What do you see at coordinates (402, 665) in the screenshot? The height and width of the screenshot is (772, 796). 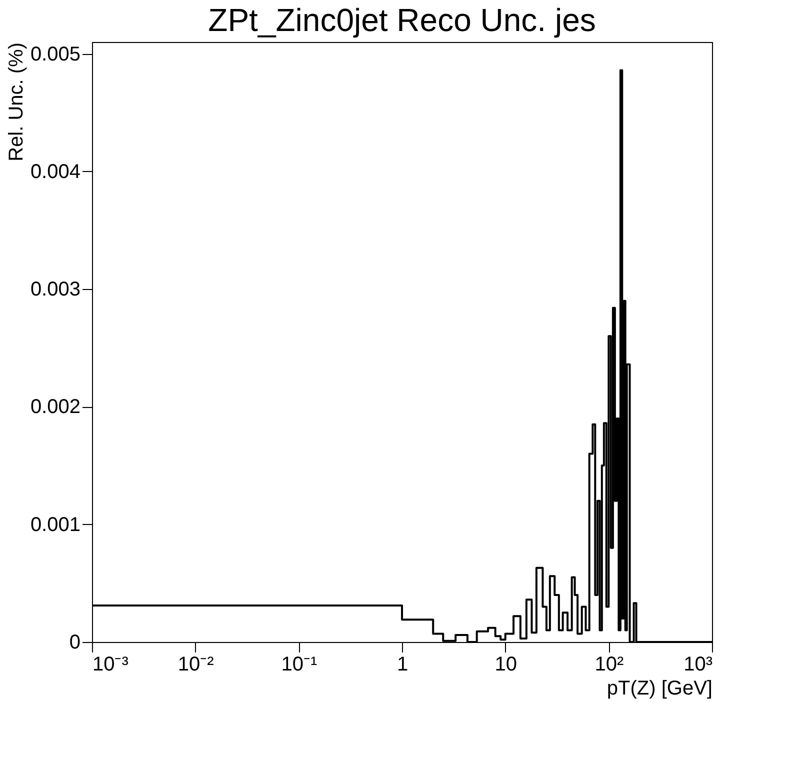 I see `x-tick-label: 1` at bounding box center [402, 665].